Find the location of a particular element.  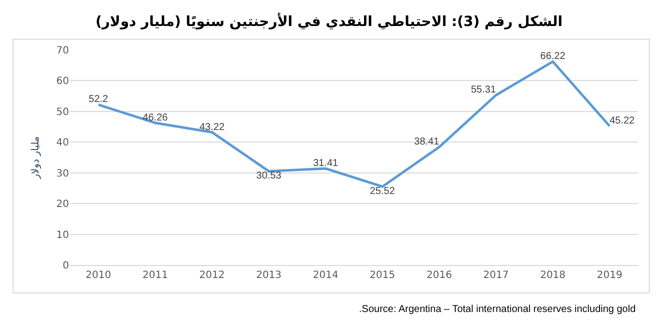

y-axis-title: مليار دولار is located at coordinates (36, 158).